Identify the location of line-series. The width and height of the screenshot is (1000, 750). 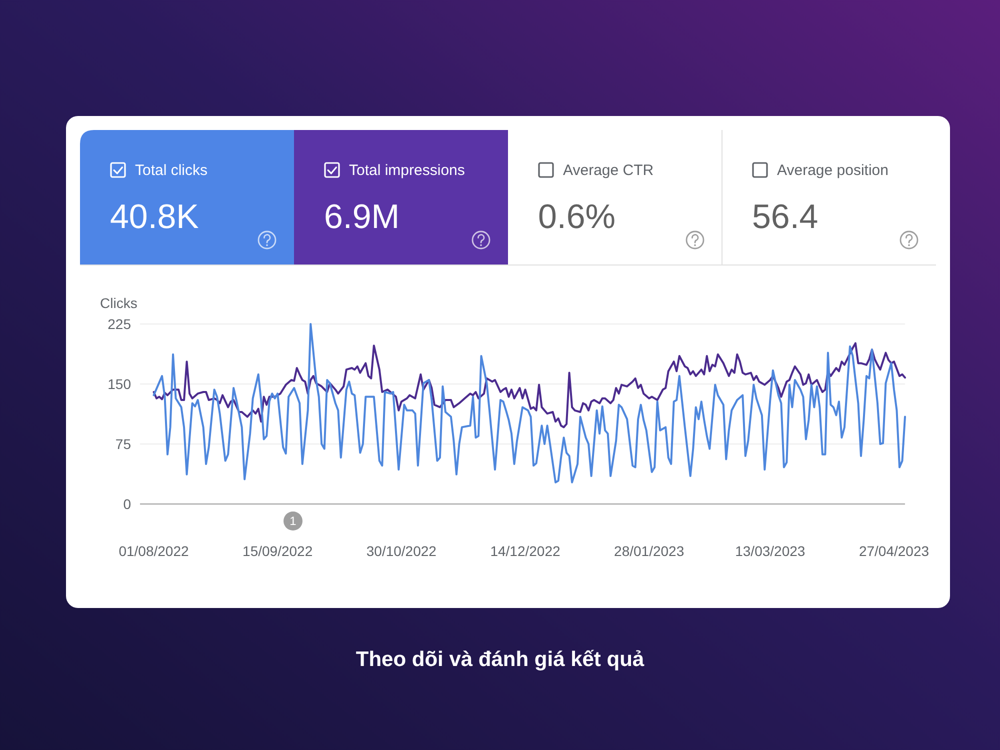
(529, 385).